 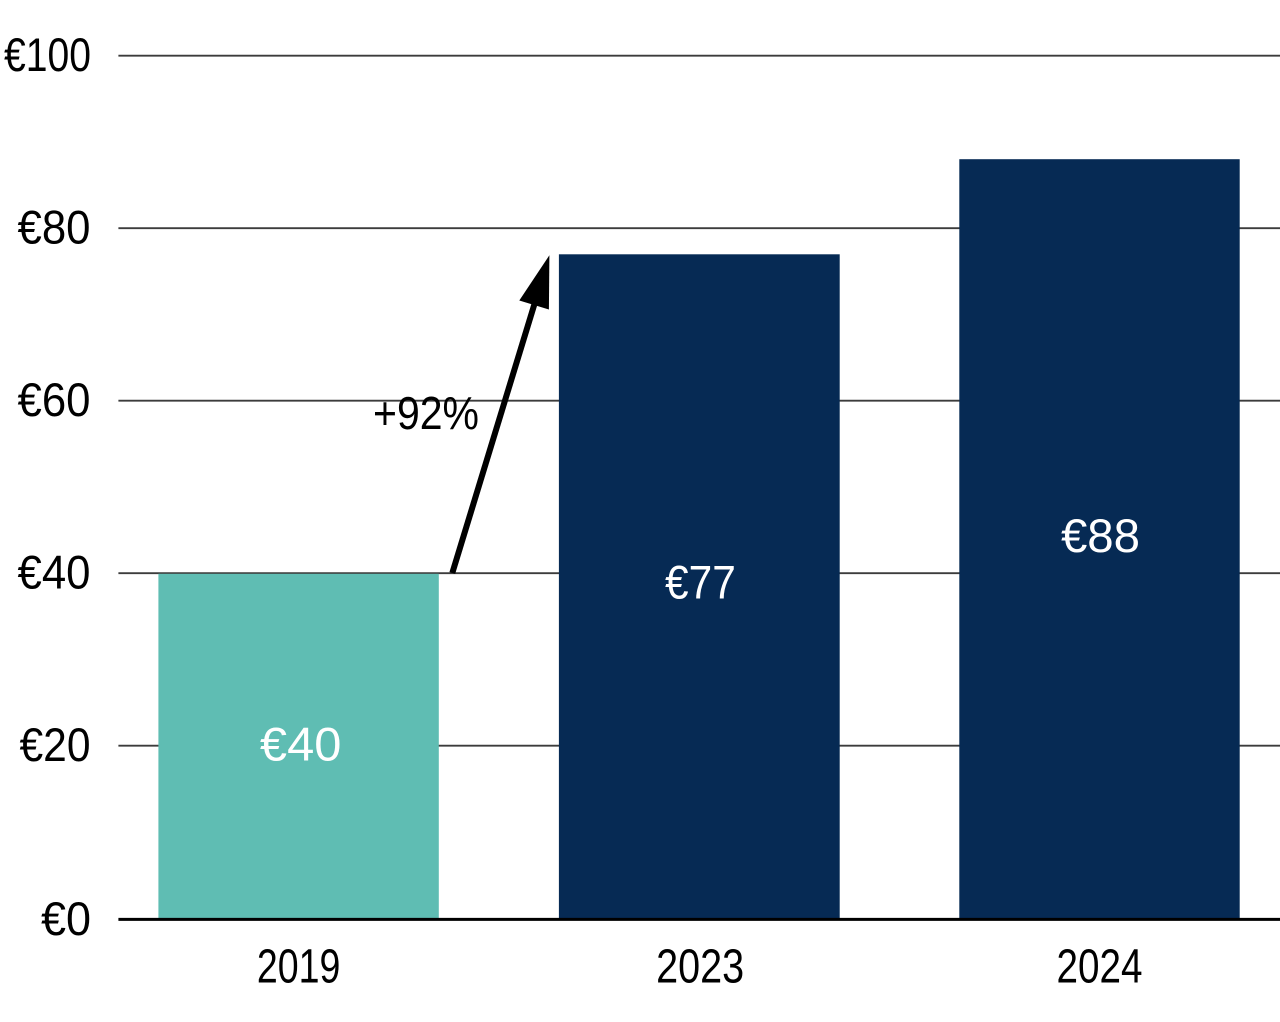 I want to click on svg-text: €88, so click(x=1100, y=536).